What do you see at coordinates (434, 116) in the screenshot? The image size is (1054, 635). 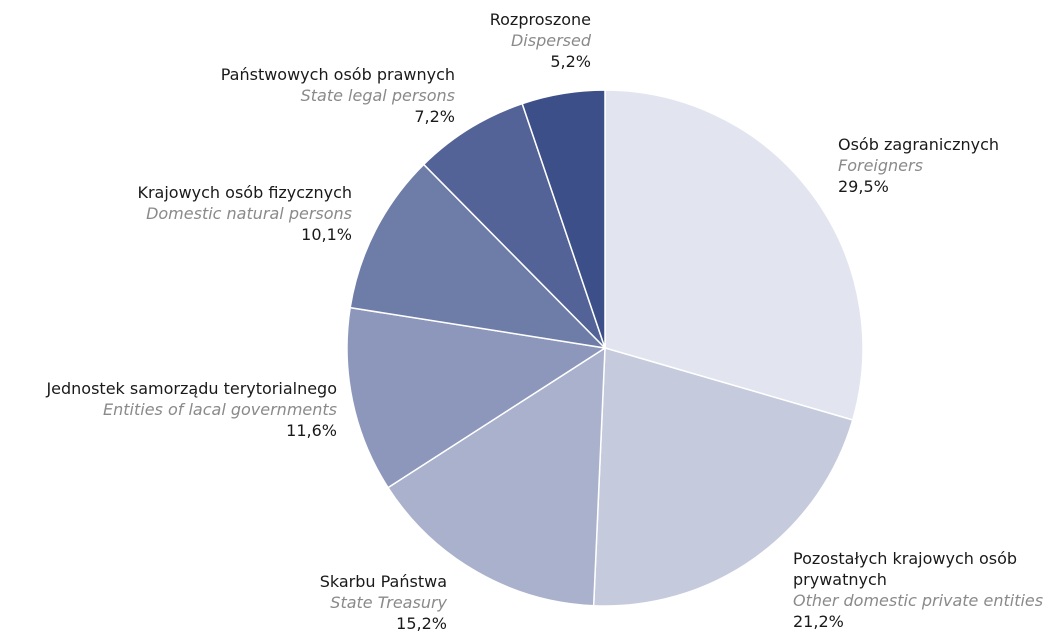 I see `value-label: 7,2%` at bounding box center [434, 116].